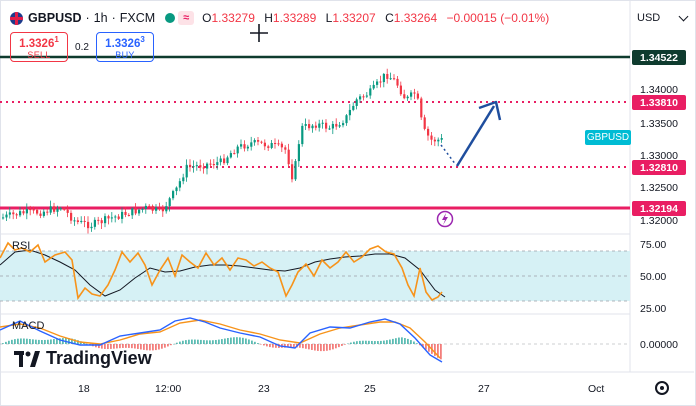 This screenshot has height=406, width=696. Describe the element at coordinates (55, 18) in the screenshot. I see `symbol-name: GBPUSD` at that location.